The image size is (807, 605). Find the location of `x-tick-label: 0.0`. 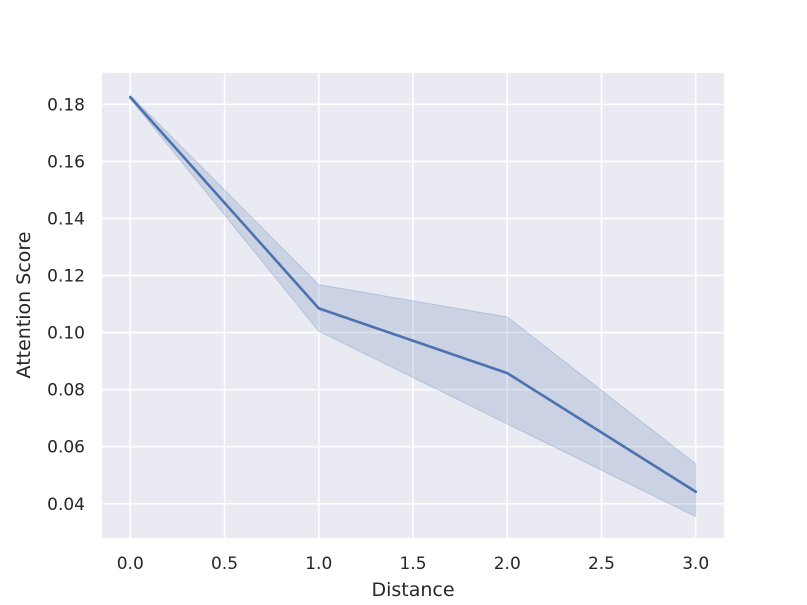

x-tick-label: 0.0 is located at coordinates (130, 564).